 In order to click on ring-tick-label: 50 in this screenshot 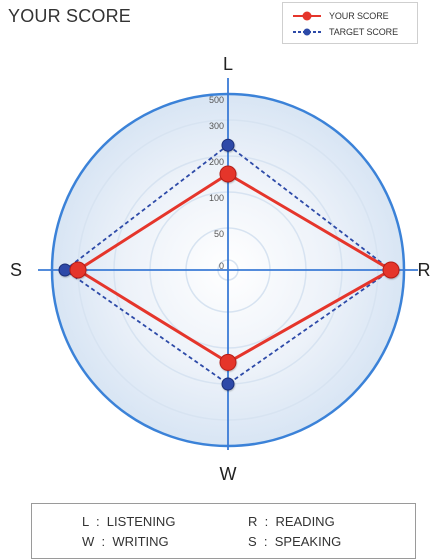, I will do `click(219, 234)`.